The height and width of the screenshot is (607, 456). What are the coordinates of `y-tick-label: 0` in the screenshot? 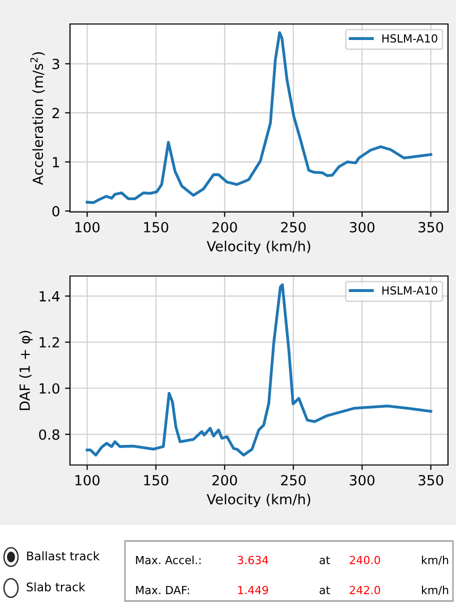 It's located at (56, 211).